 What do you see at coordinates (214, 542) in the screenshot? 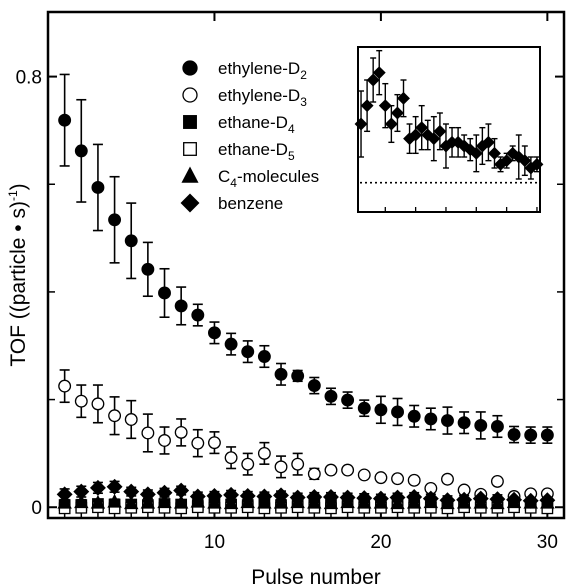
I see `x-tick-label: 10` at bounding box center [214, 542].